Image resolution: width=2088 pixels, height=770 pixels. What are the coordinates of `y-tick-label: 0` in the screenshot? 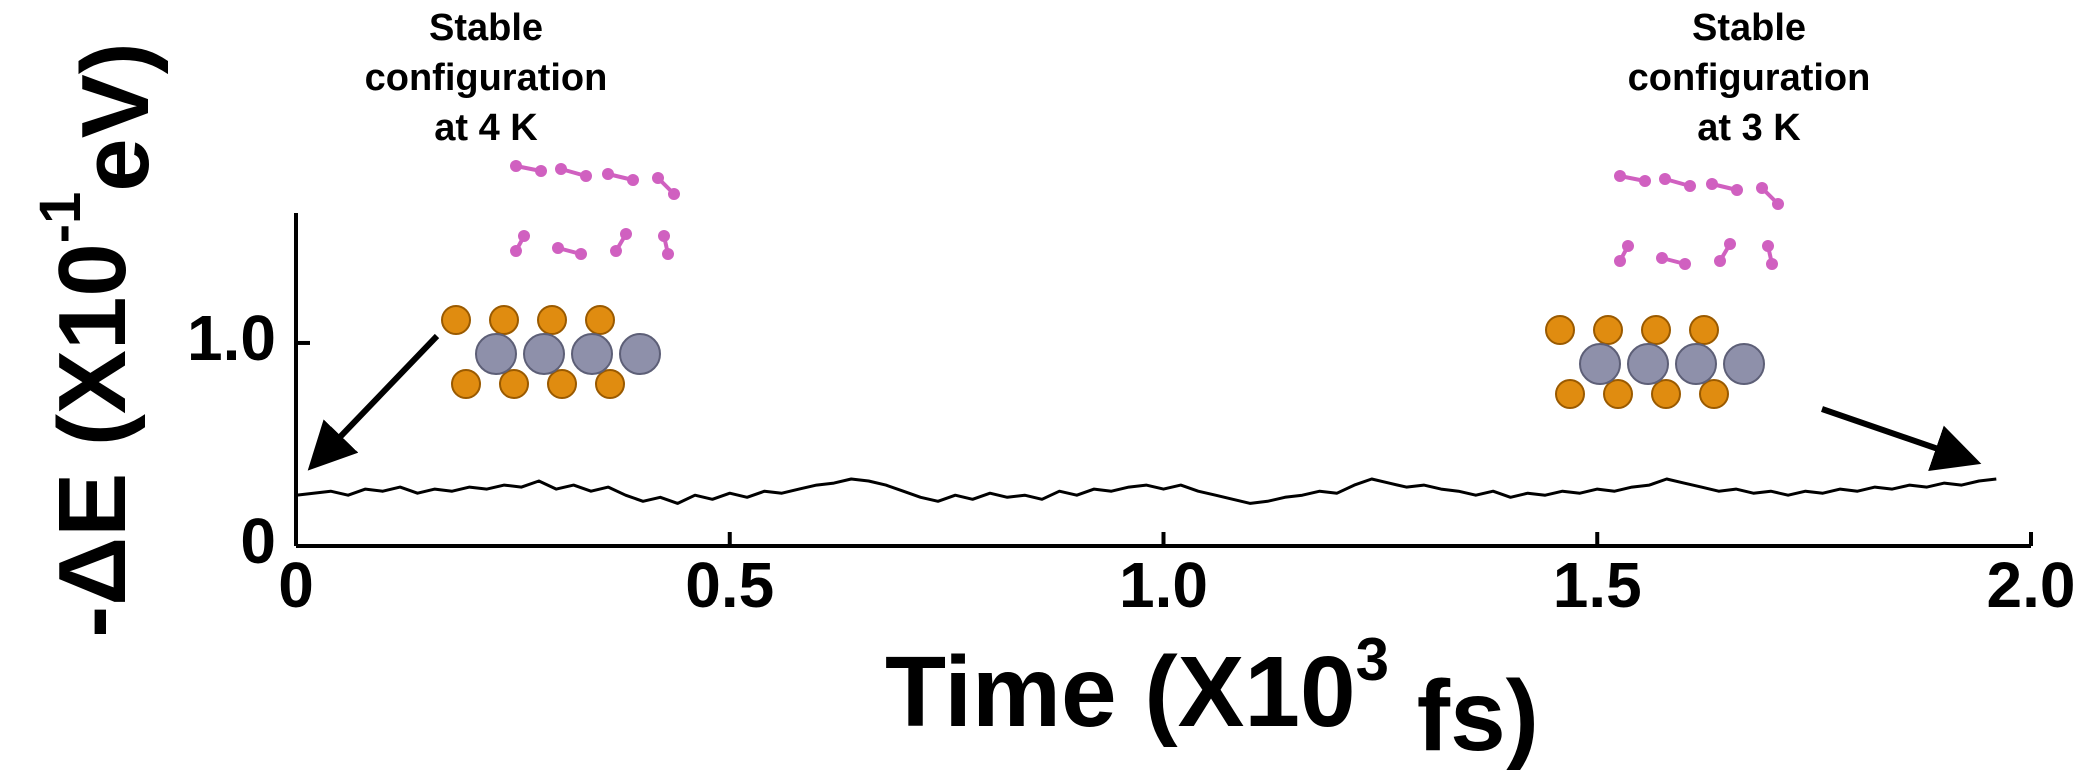 It's located at (258, 541).